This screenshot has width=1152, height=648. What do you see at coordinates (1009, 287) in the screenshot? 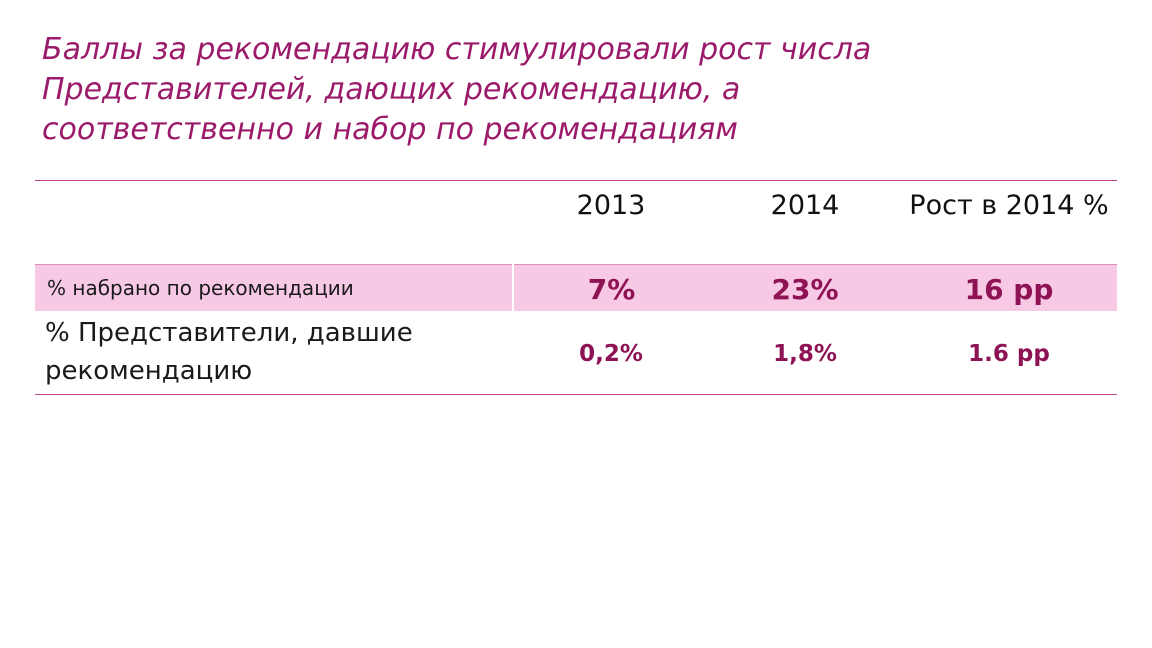
I see `value-growth: 16 pp` at bounding box center [1009, 287].